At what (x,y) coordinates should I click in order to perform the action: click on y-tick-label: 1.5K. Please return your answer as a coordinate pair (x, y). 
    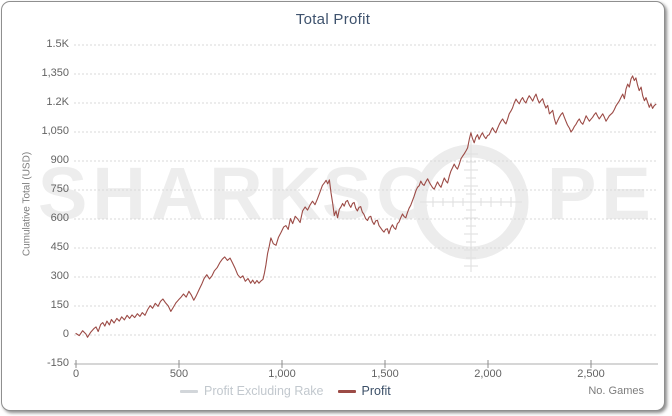
    Looking at the image, I should click on (57, 44).